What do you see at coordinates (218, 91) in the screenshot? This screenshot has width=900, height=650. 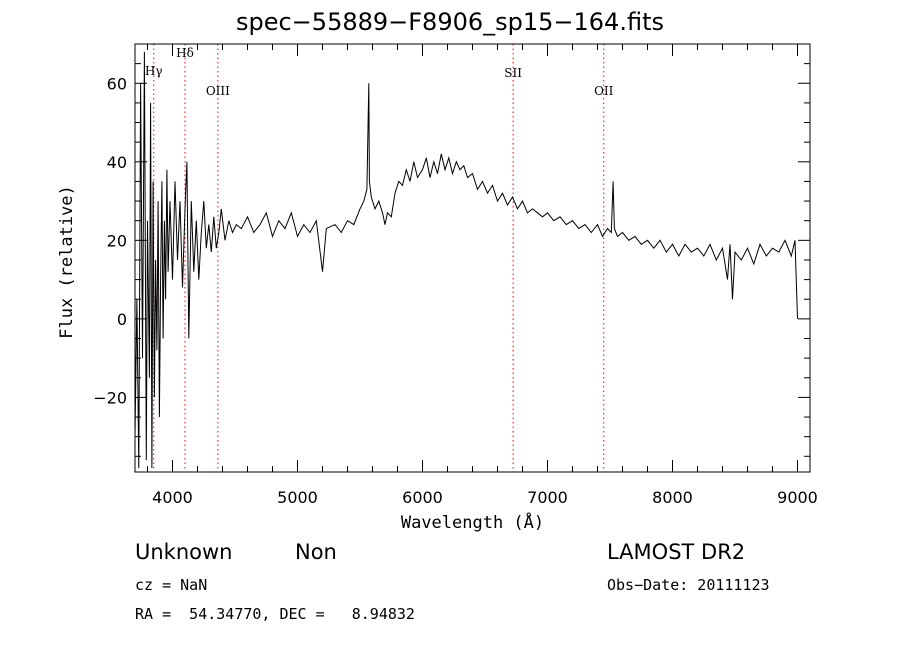 I see `spectral-line-label: OIII` at bounding box center [218, 91].